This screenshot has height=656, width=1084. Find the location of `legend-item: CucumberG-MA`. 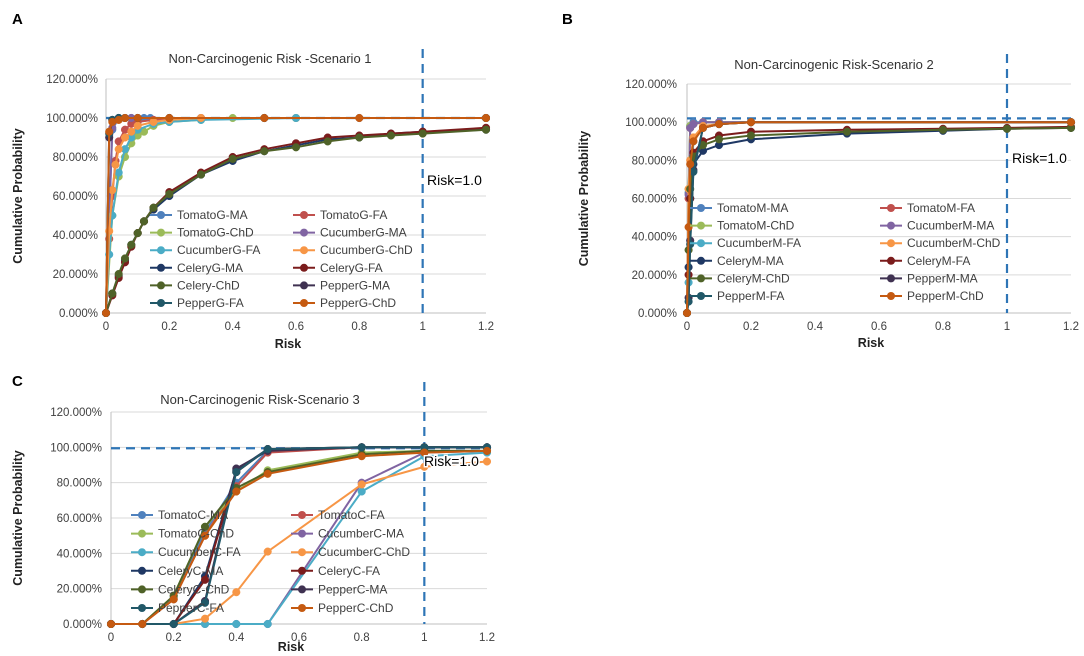

legend-item: CucumberG-MA is located at coordinates (350, 233).